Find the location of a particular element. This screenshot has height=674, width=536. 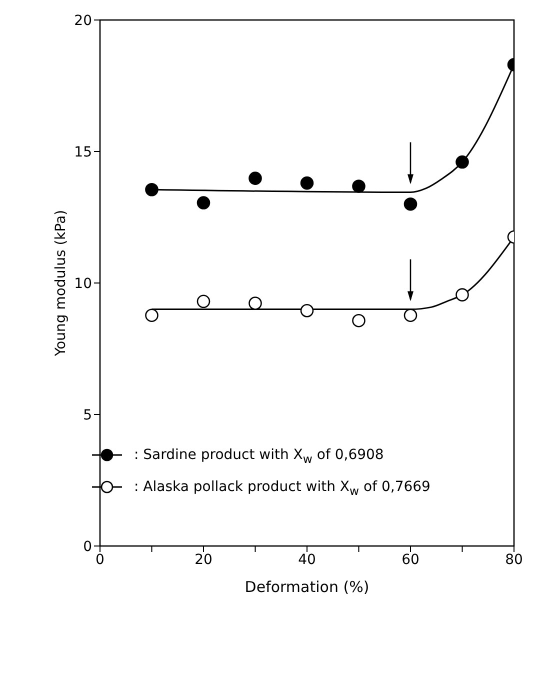

y-tick-label: 10 is located at coordinates (83, 284).